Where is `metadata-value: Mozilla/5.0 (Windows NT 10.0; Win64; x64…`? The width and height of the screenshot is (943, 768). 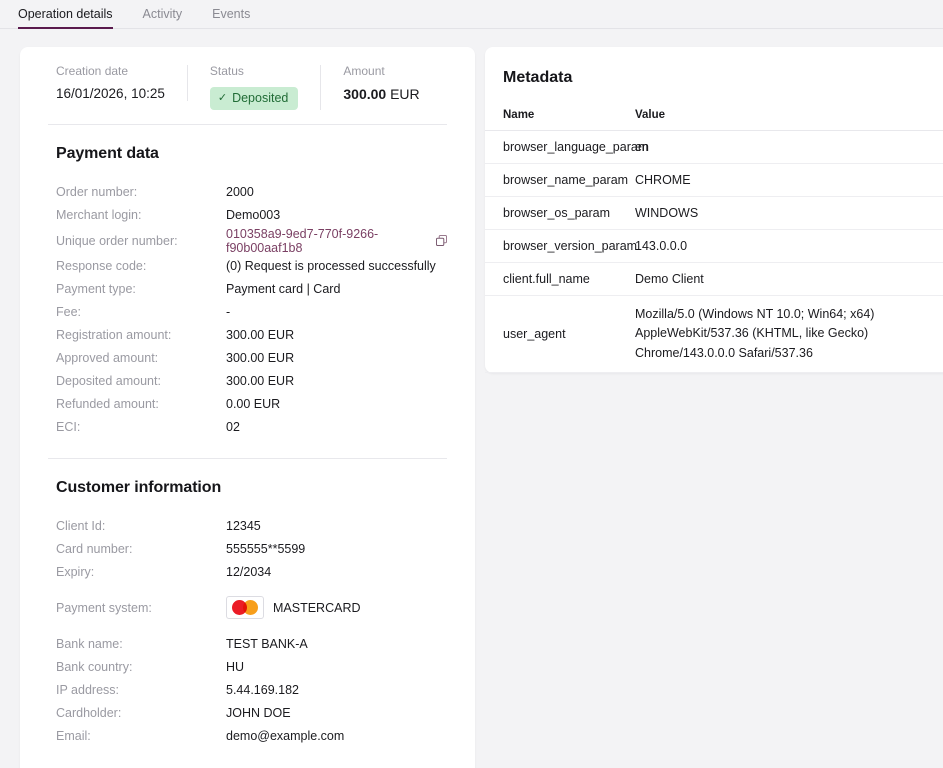 metadata-value: Mozilla/5.0 (Windows NT 10.0; Win64; x64… is located at coordinates (789, 334).